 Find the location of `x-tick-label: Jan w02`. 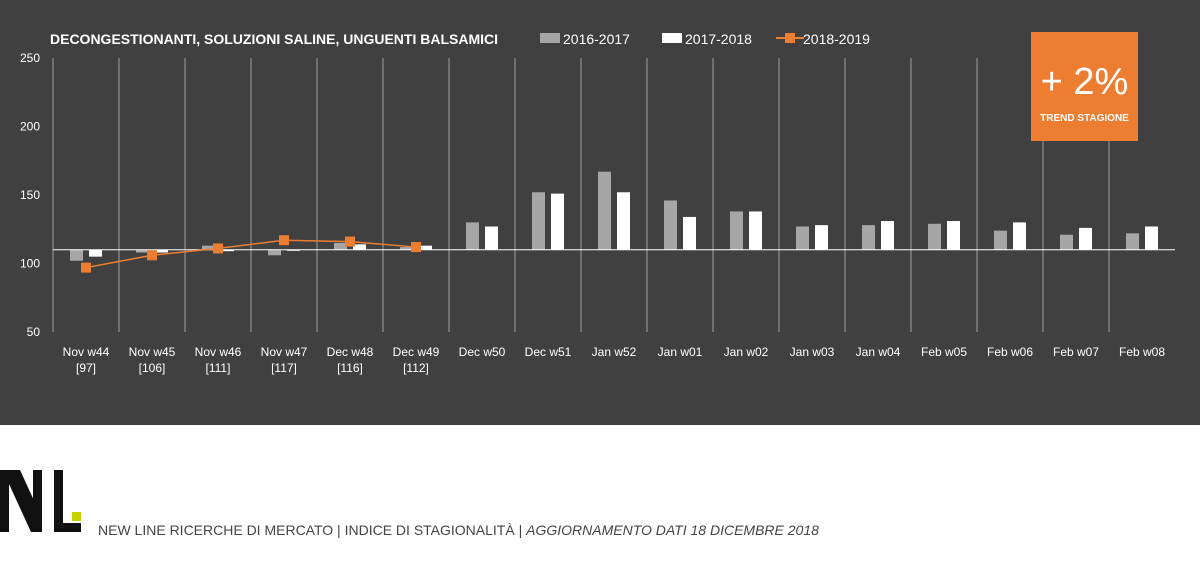

x-tick-label: Jan w02 is located at coordinates (746, 352).